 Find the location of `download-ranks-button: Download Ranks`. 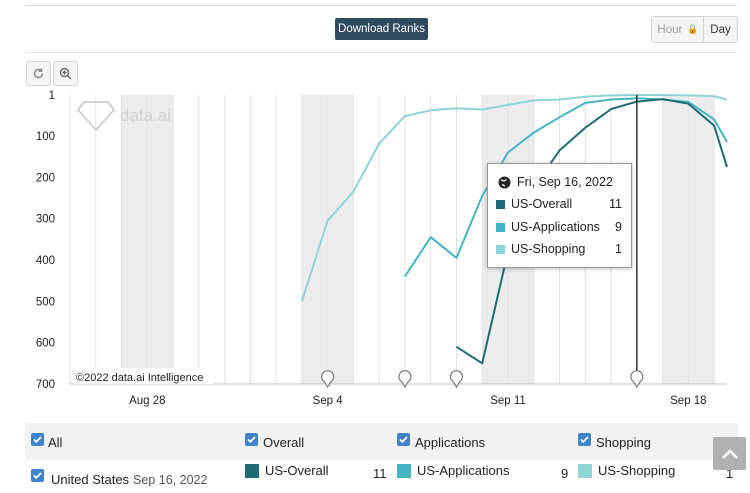

download-ranks-button: Download Ranks is located at coordinates (381, 29).